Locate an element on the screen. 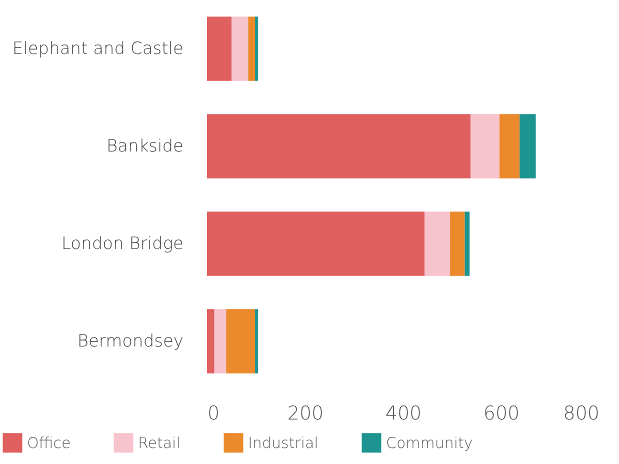  x-tick-label: 0 is located at coordinates (214, 413).